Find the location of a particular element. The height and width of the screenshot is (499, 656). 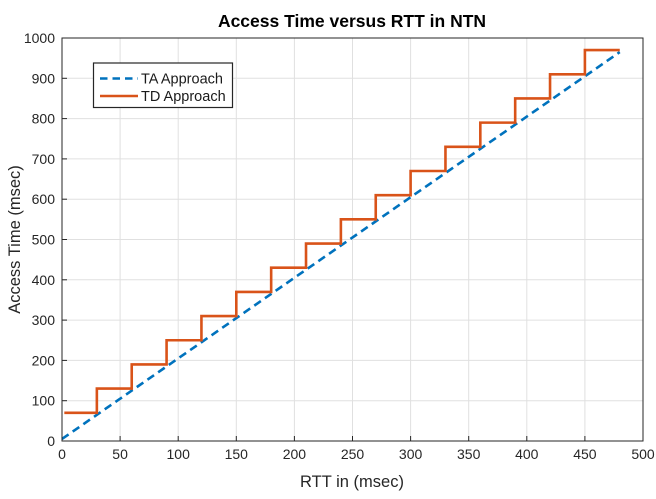

y-axis-label: Access Time (msec) is located at coordinates (15, 239).